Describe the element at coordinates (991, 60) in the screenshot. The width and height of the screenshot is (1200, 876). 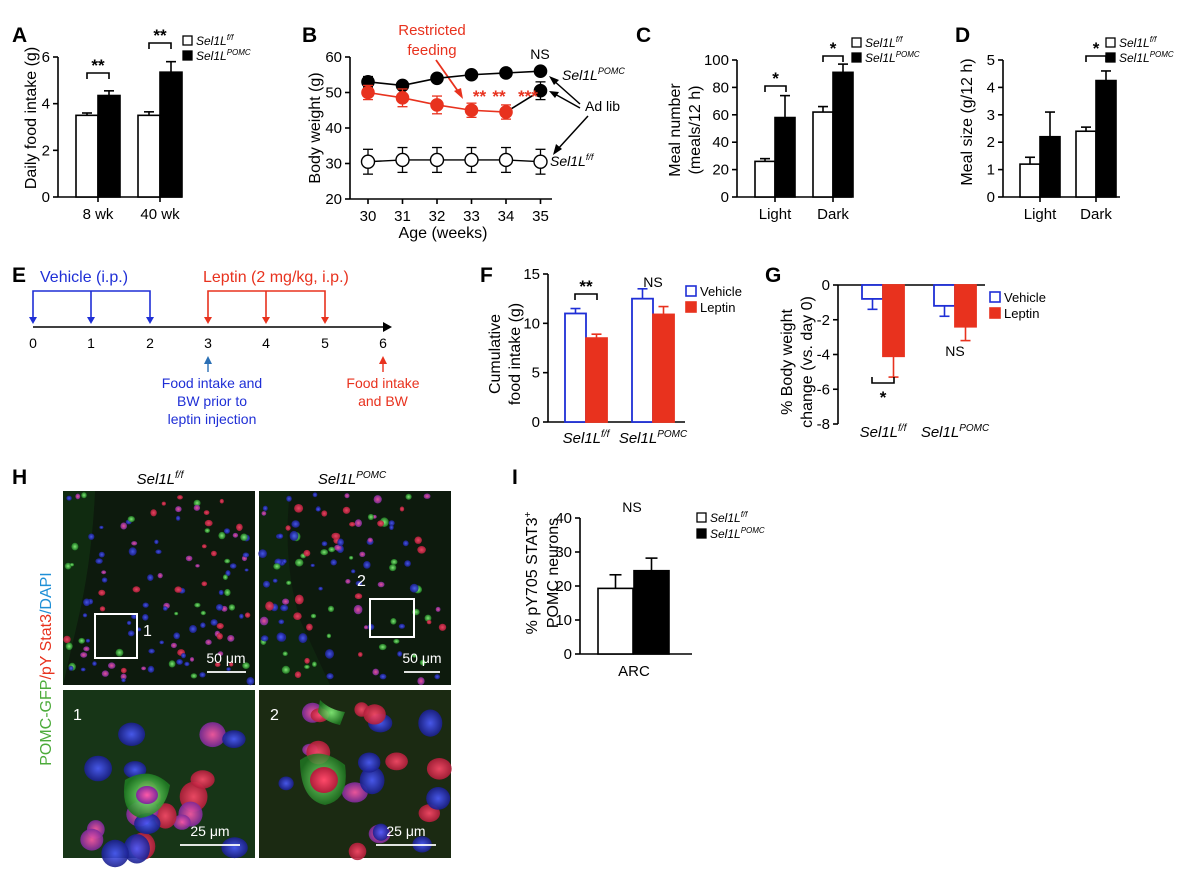
I see `chart-d-y-tick-label: 5` at that location.